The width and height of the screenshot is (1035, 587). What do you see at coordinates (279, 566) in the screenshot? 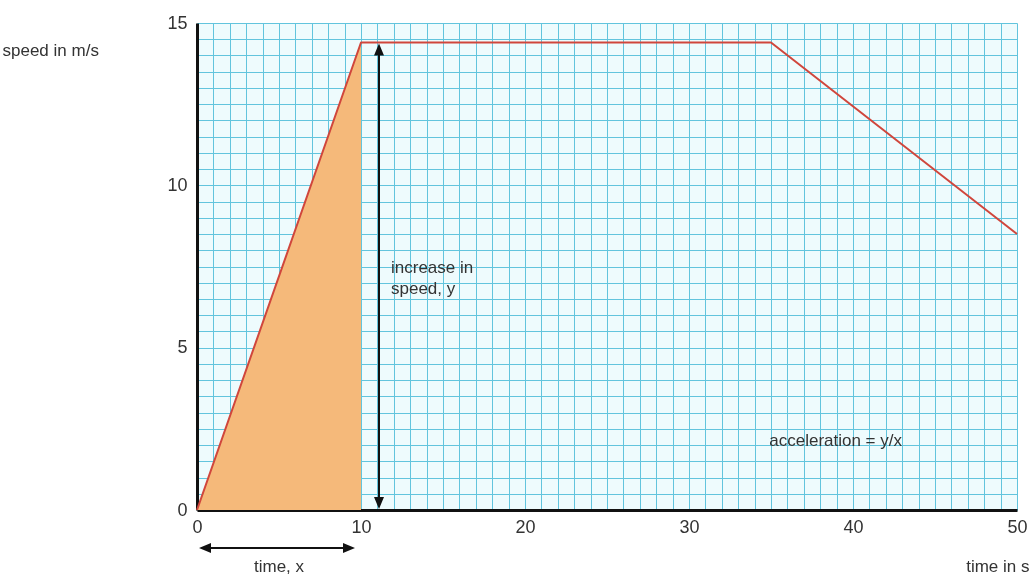
I see `text: time, x` at bounding box center [279, 566].